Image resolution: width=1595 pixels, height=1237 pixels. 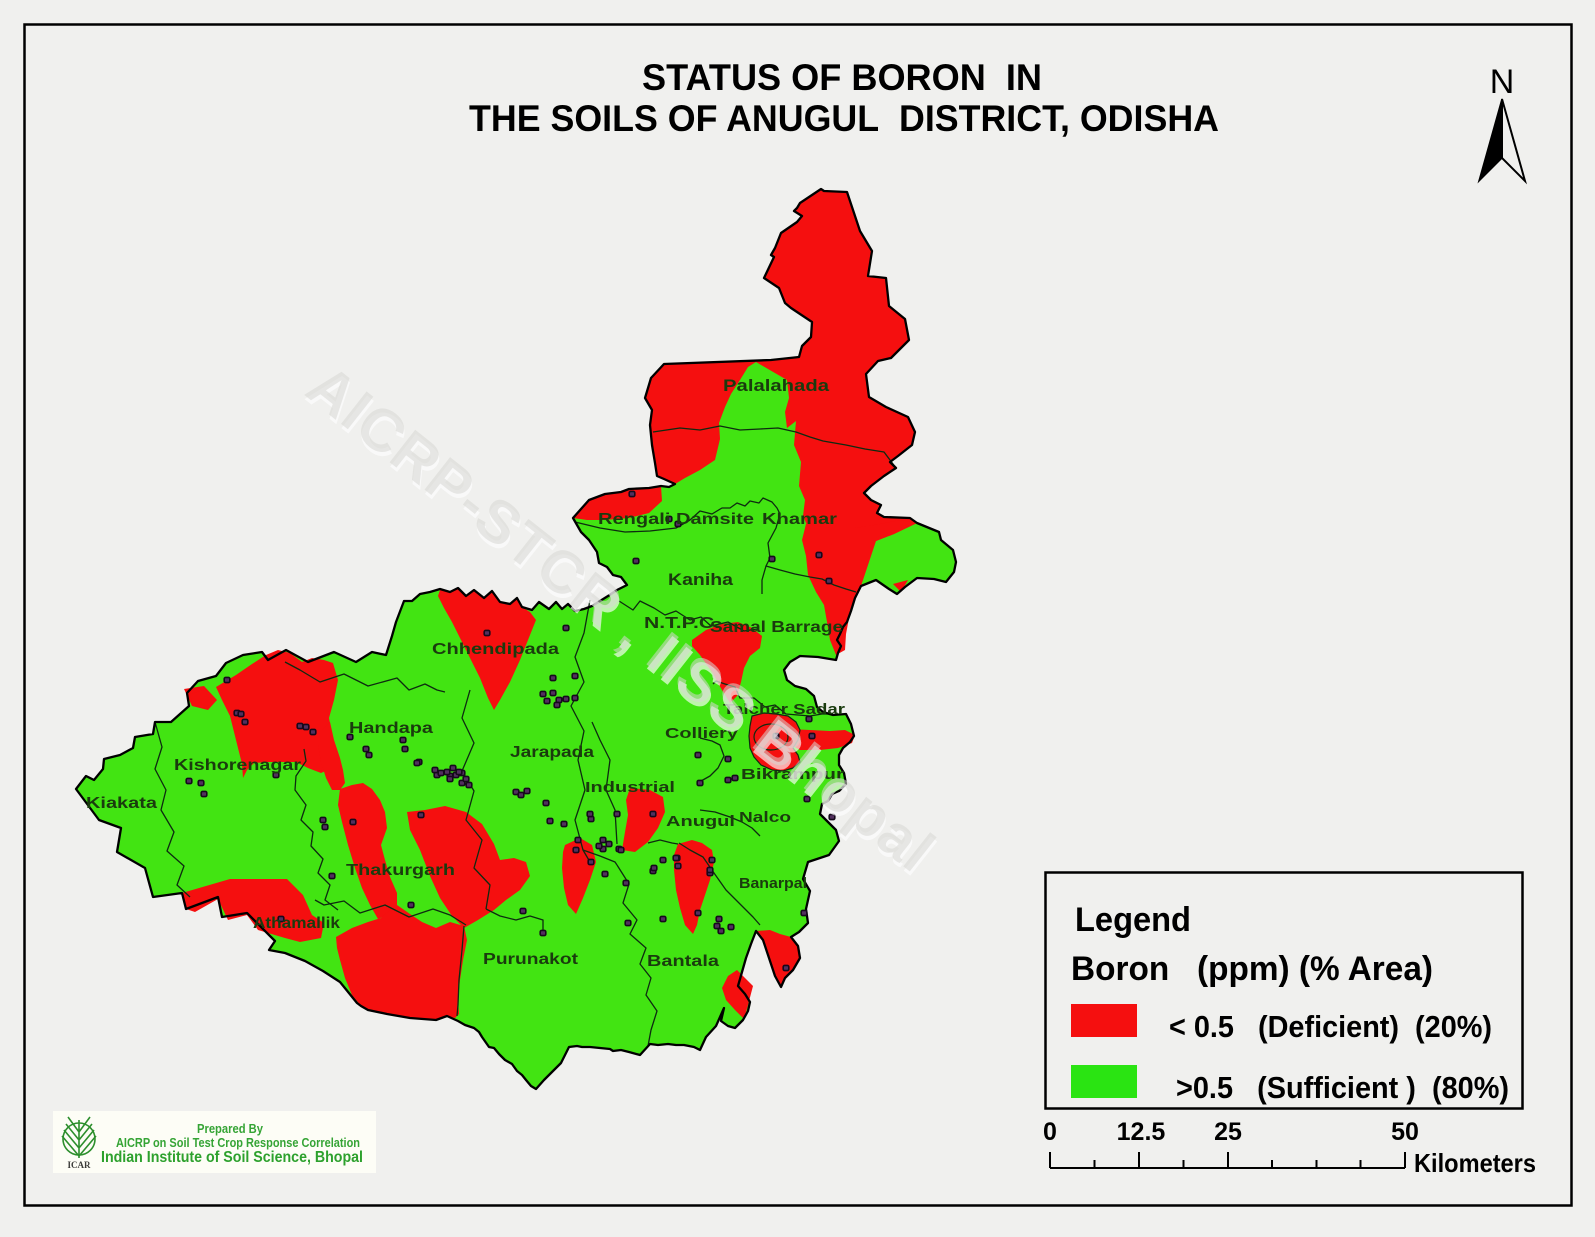 I want to click on svg-text: Legend, so click(x=1133, y=920).